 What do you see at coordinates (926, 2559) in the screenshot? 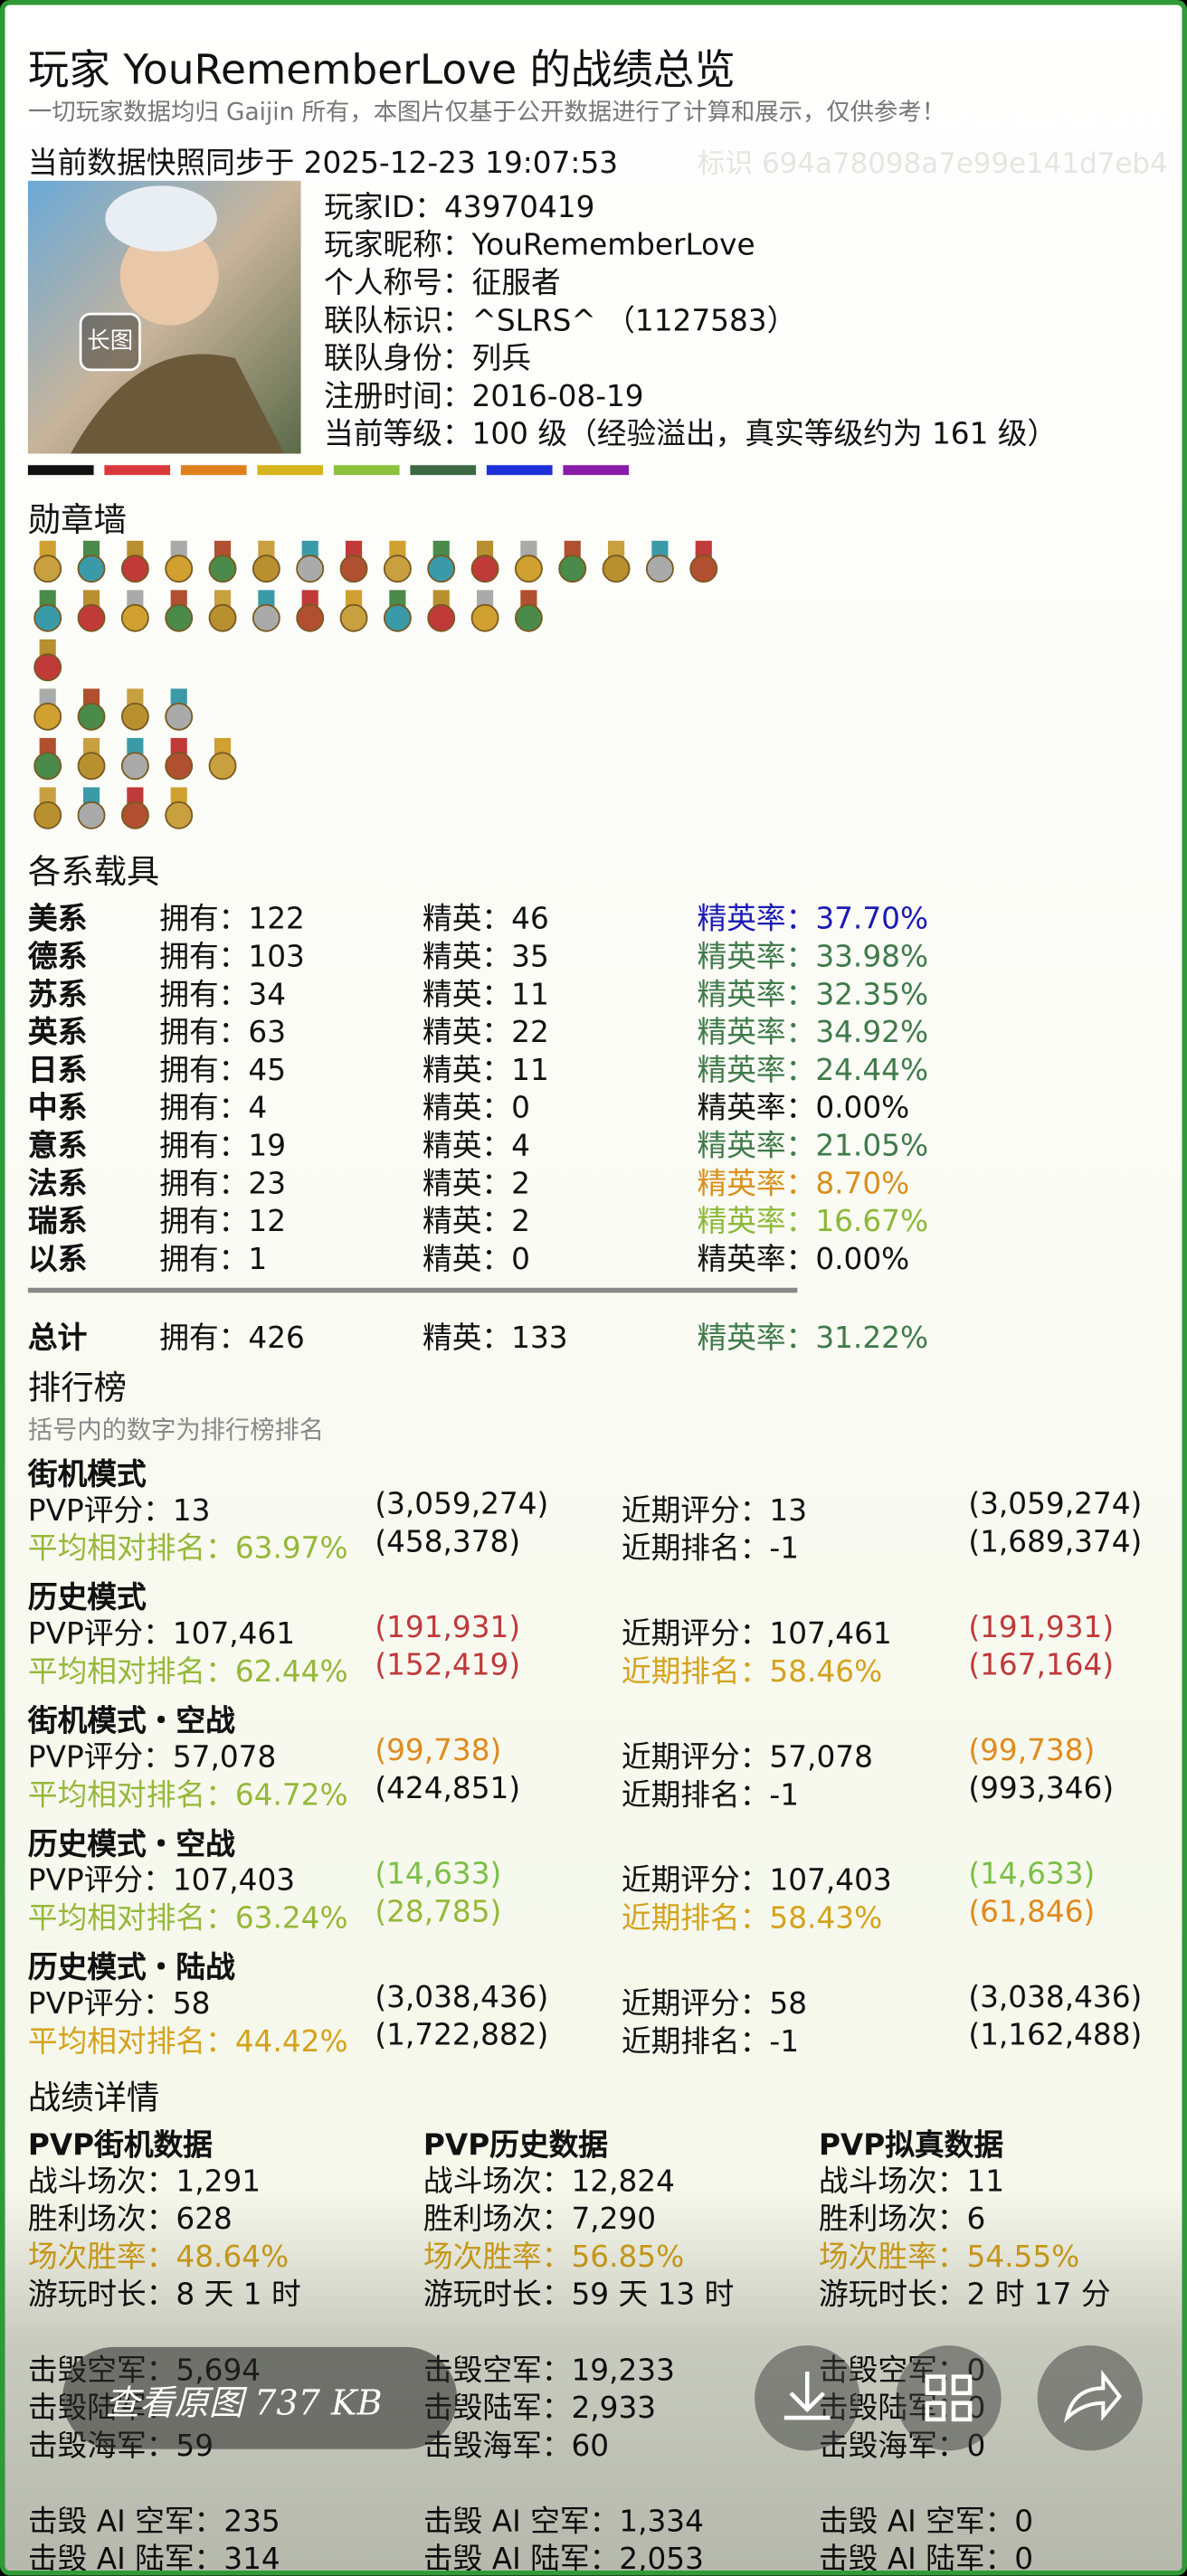
I see `stat-line: 击毁 AI 陆军：0` at bounding box center [926, 2559].